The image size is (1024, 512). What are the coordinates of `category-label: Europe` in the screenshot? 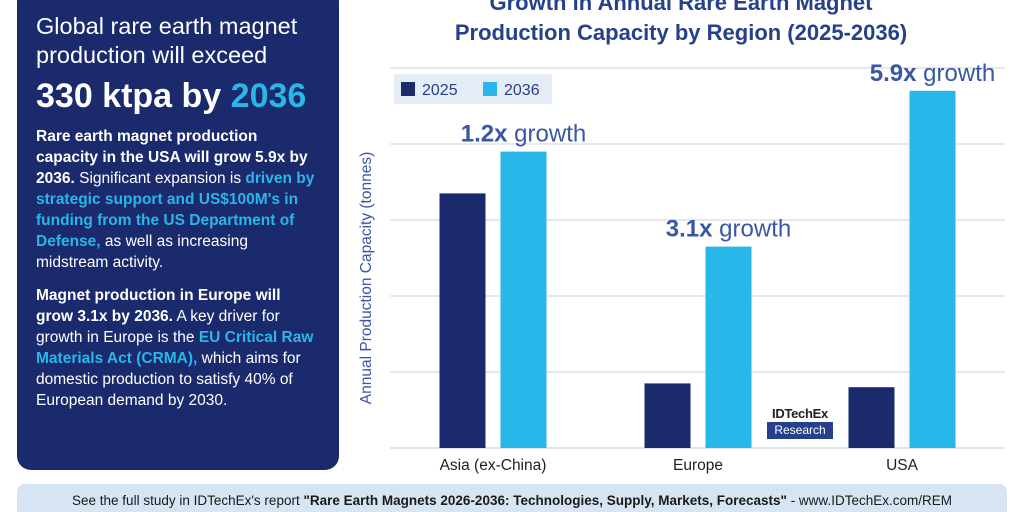 It's located at (698, 465).